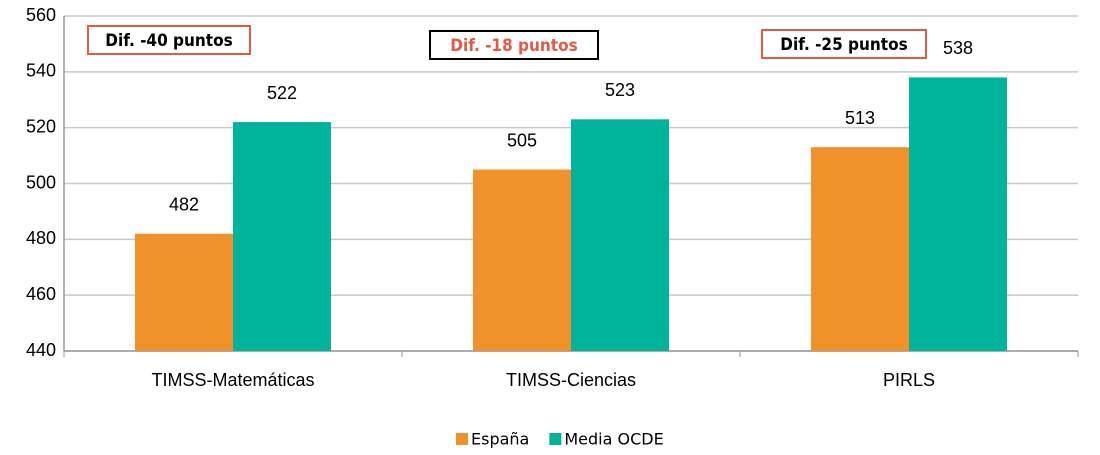 This screenshot has width=1100, height=455. I want to click on y-tick-label: 480, so click(41, 238).